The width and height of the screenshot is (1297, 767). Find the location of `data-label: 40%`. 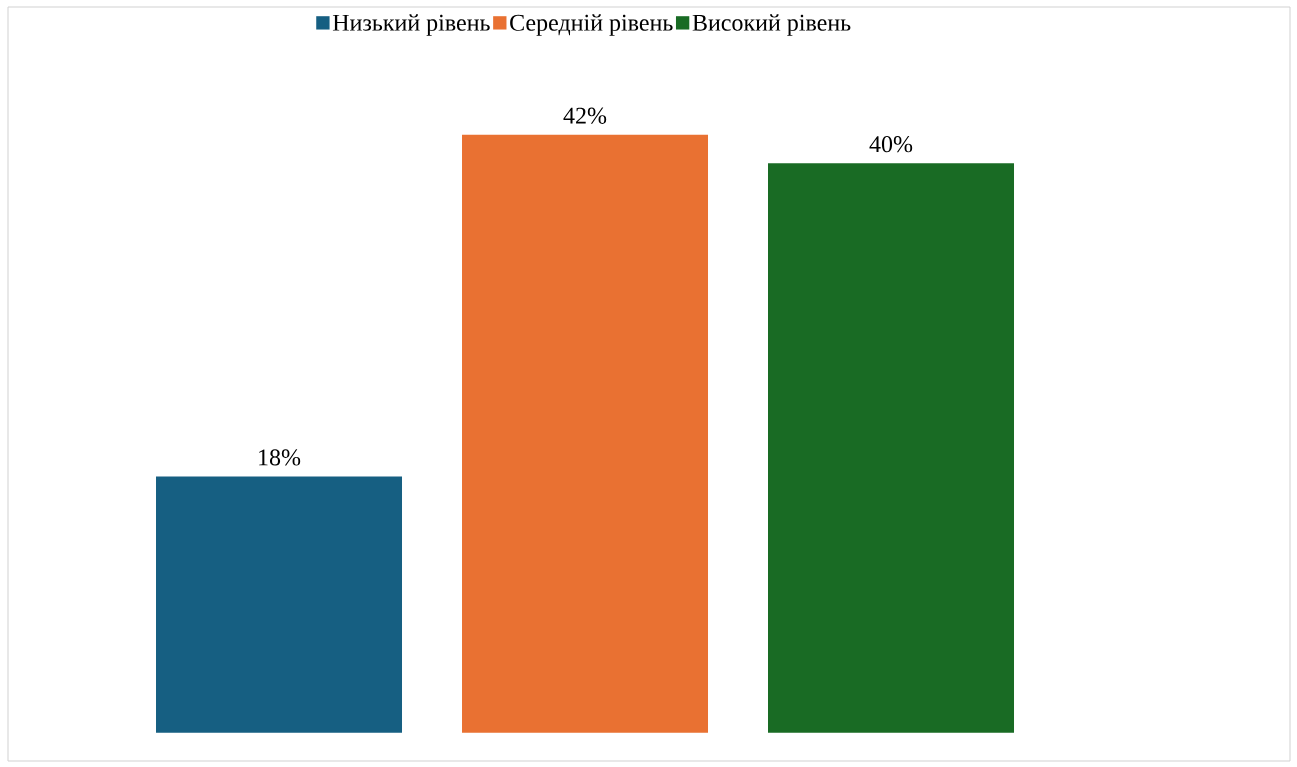

data-label: 40% is located at coordinates (891, 144).